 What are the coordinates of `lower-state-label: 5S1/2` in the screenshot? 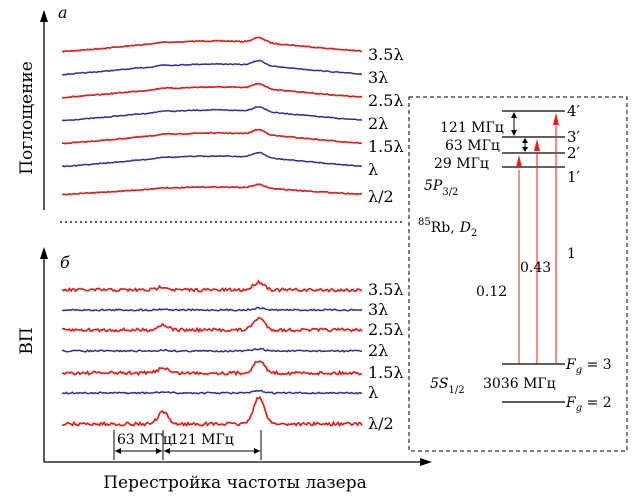 It's located at (447, 386).